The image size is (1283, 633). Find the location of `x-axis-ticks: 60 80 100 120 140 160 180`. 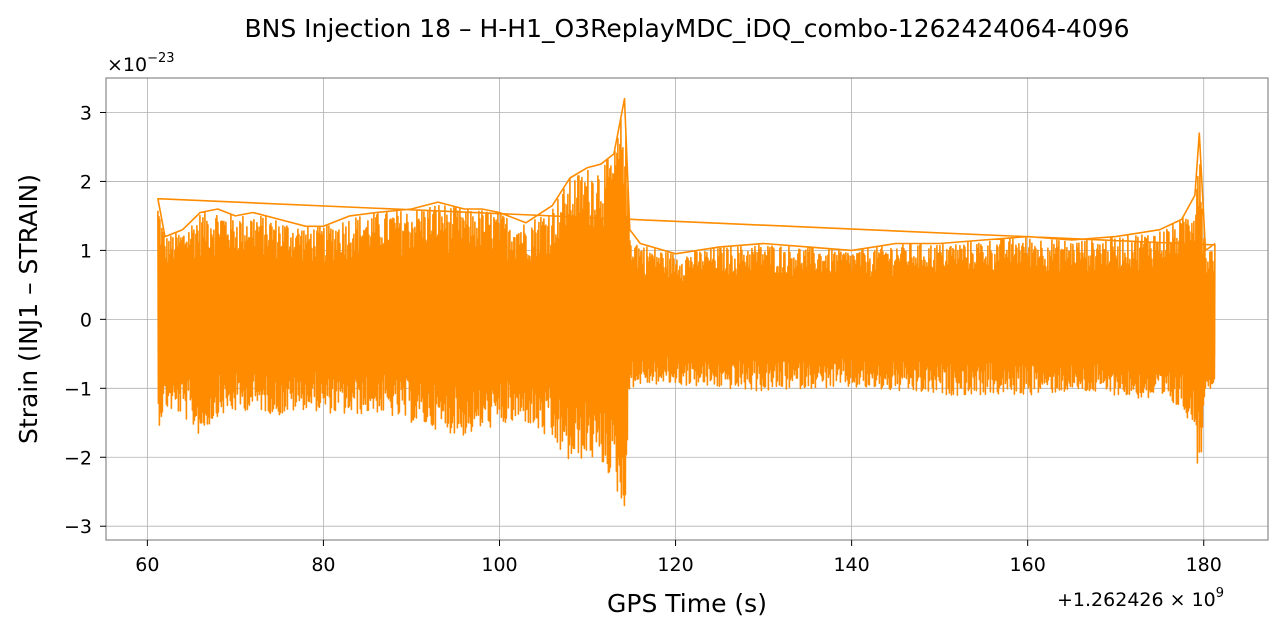

x-axis-ticks: 60 80 100 120 140 160 180 is located at coordinates (678, 558).